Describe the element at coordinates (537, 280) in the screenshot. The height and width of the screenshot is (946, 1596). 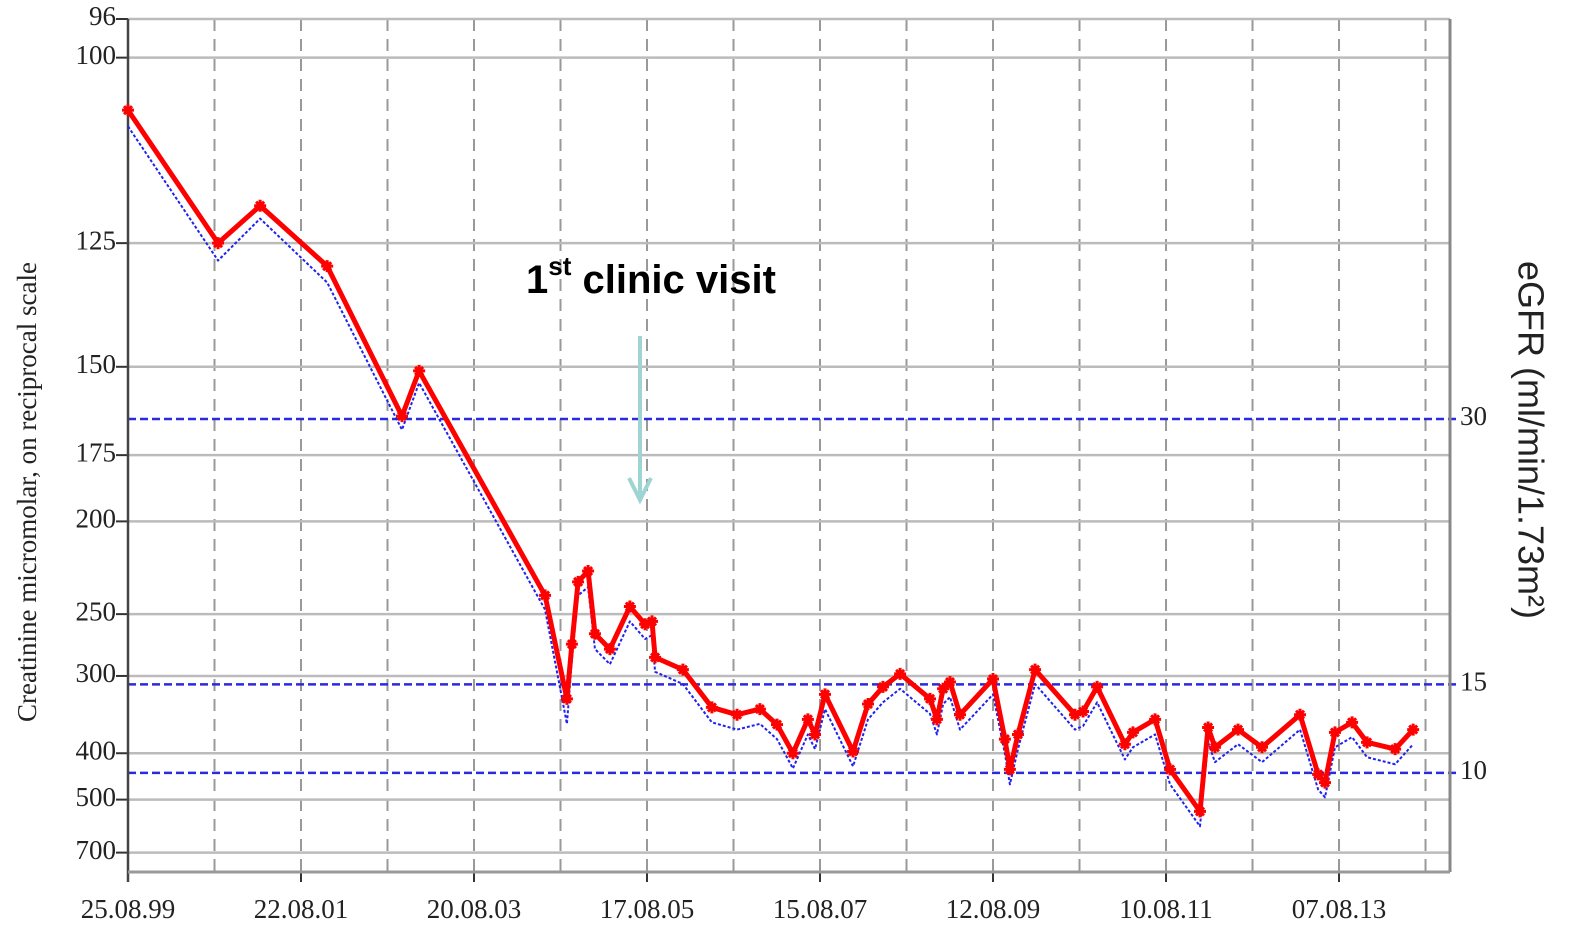
I see `annotation-number: 1` at that location.